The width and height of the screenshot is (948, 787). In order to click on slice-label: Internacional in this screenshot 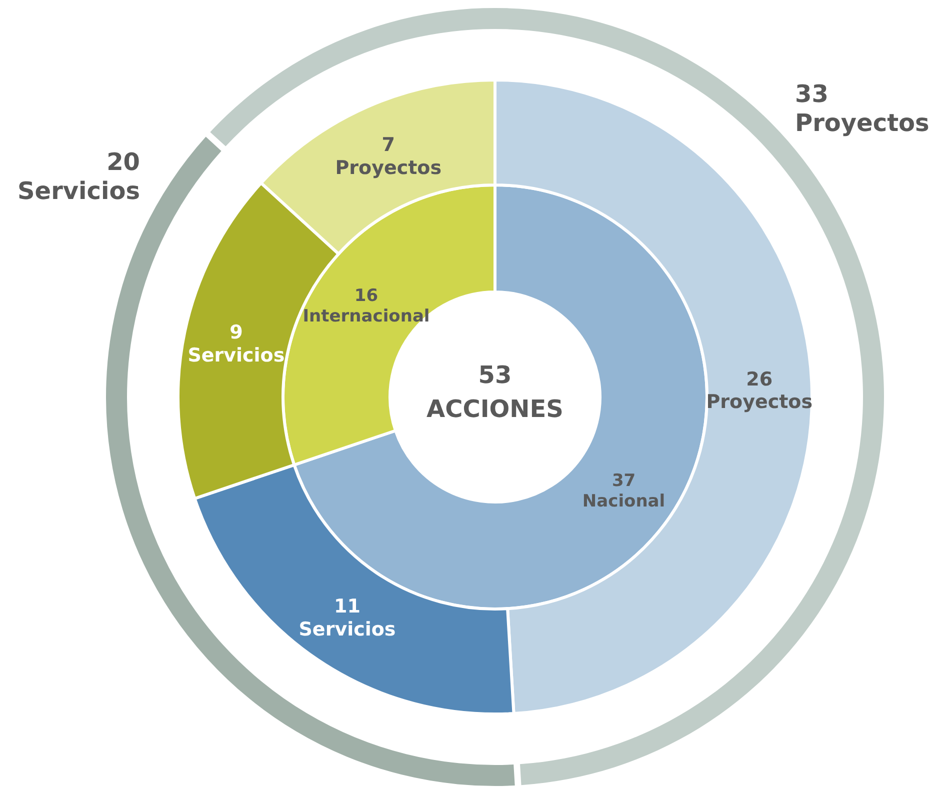, I will do `click(366, 316)`.